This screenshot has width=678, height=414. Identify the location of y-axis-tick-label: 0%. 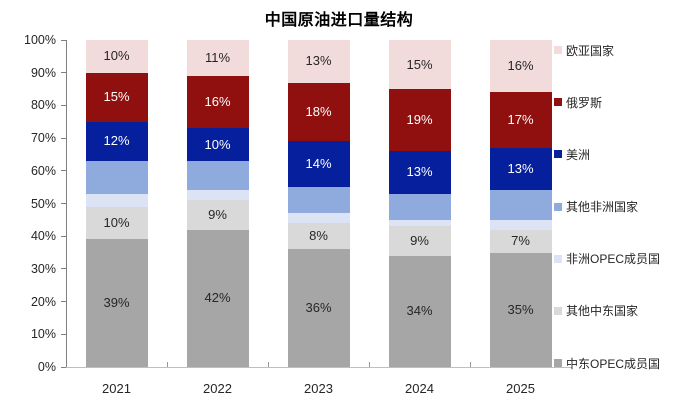
(46, 367).